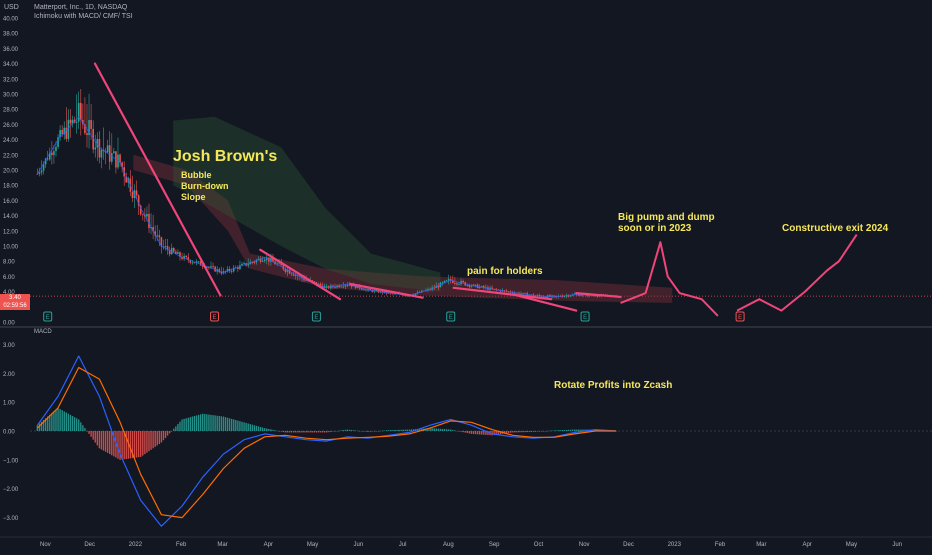 The height and width of the screenshot is (555, 932). I want to click on macd-axis-tick: 0.00, so click(9, 433).